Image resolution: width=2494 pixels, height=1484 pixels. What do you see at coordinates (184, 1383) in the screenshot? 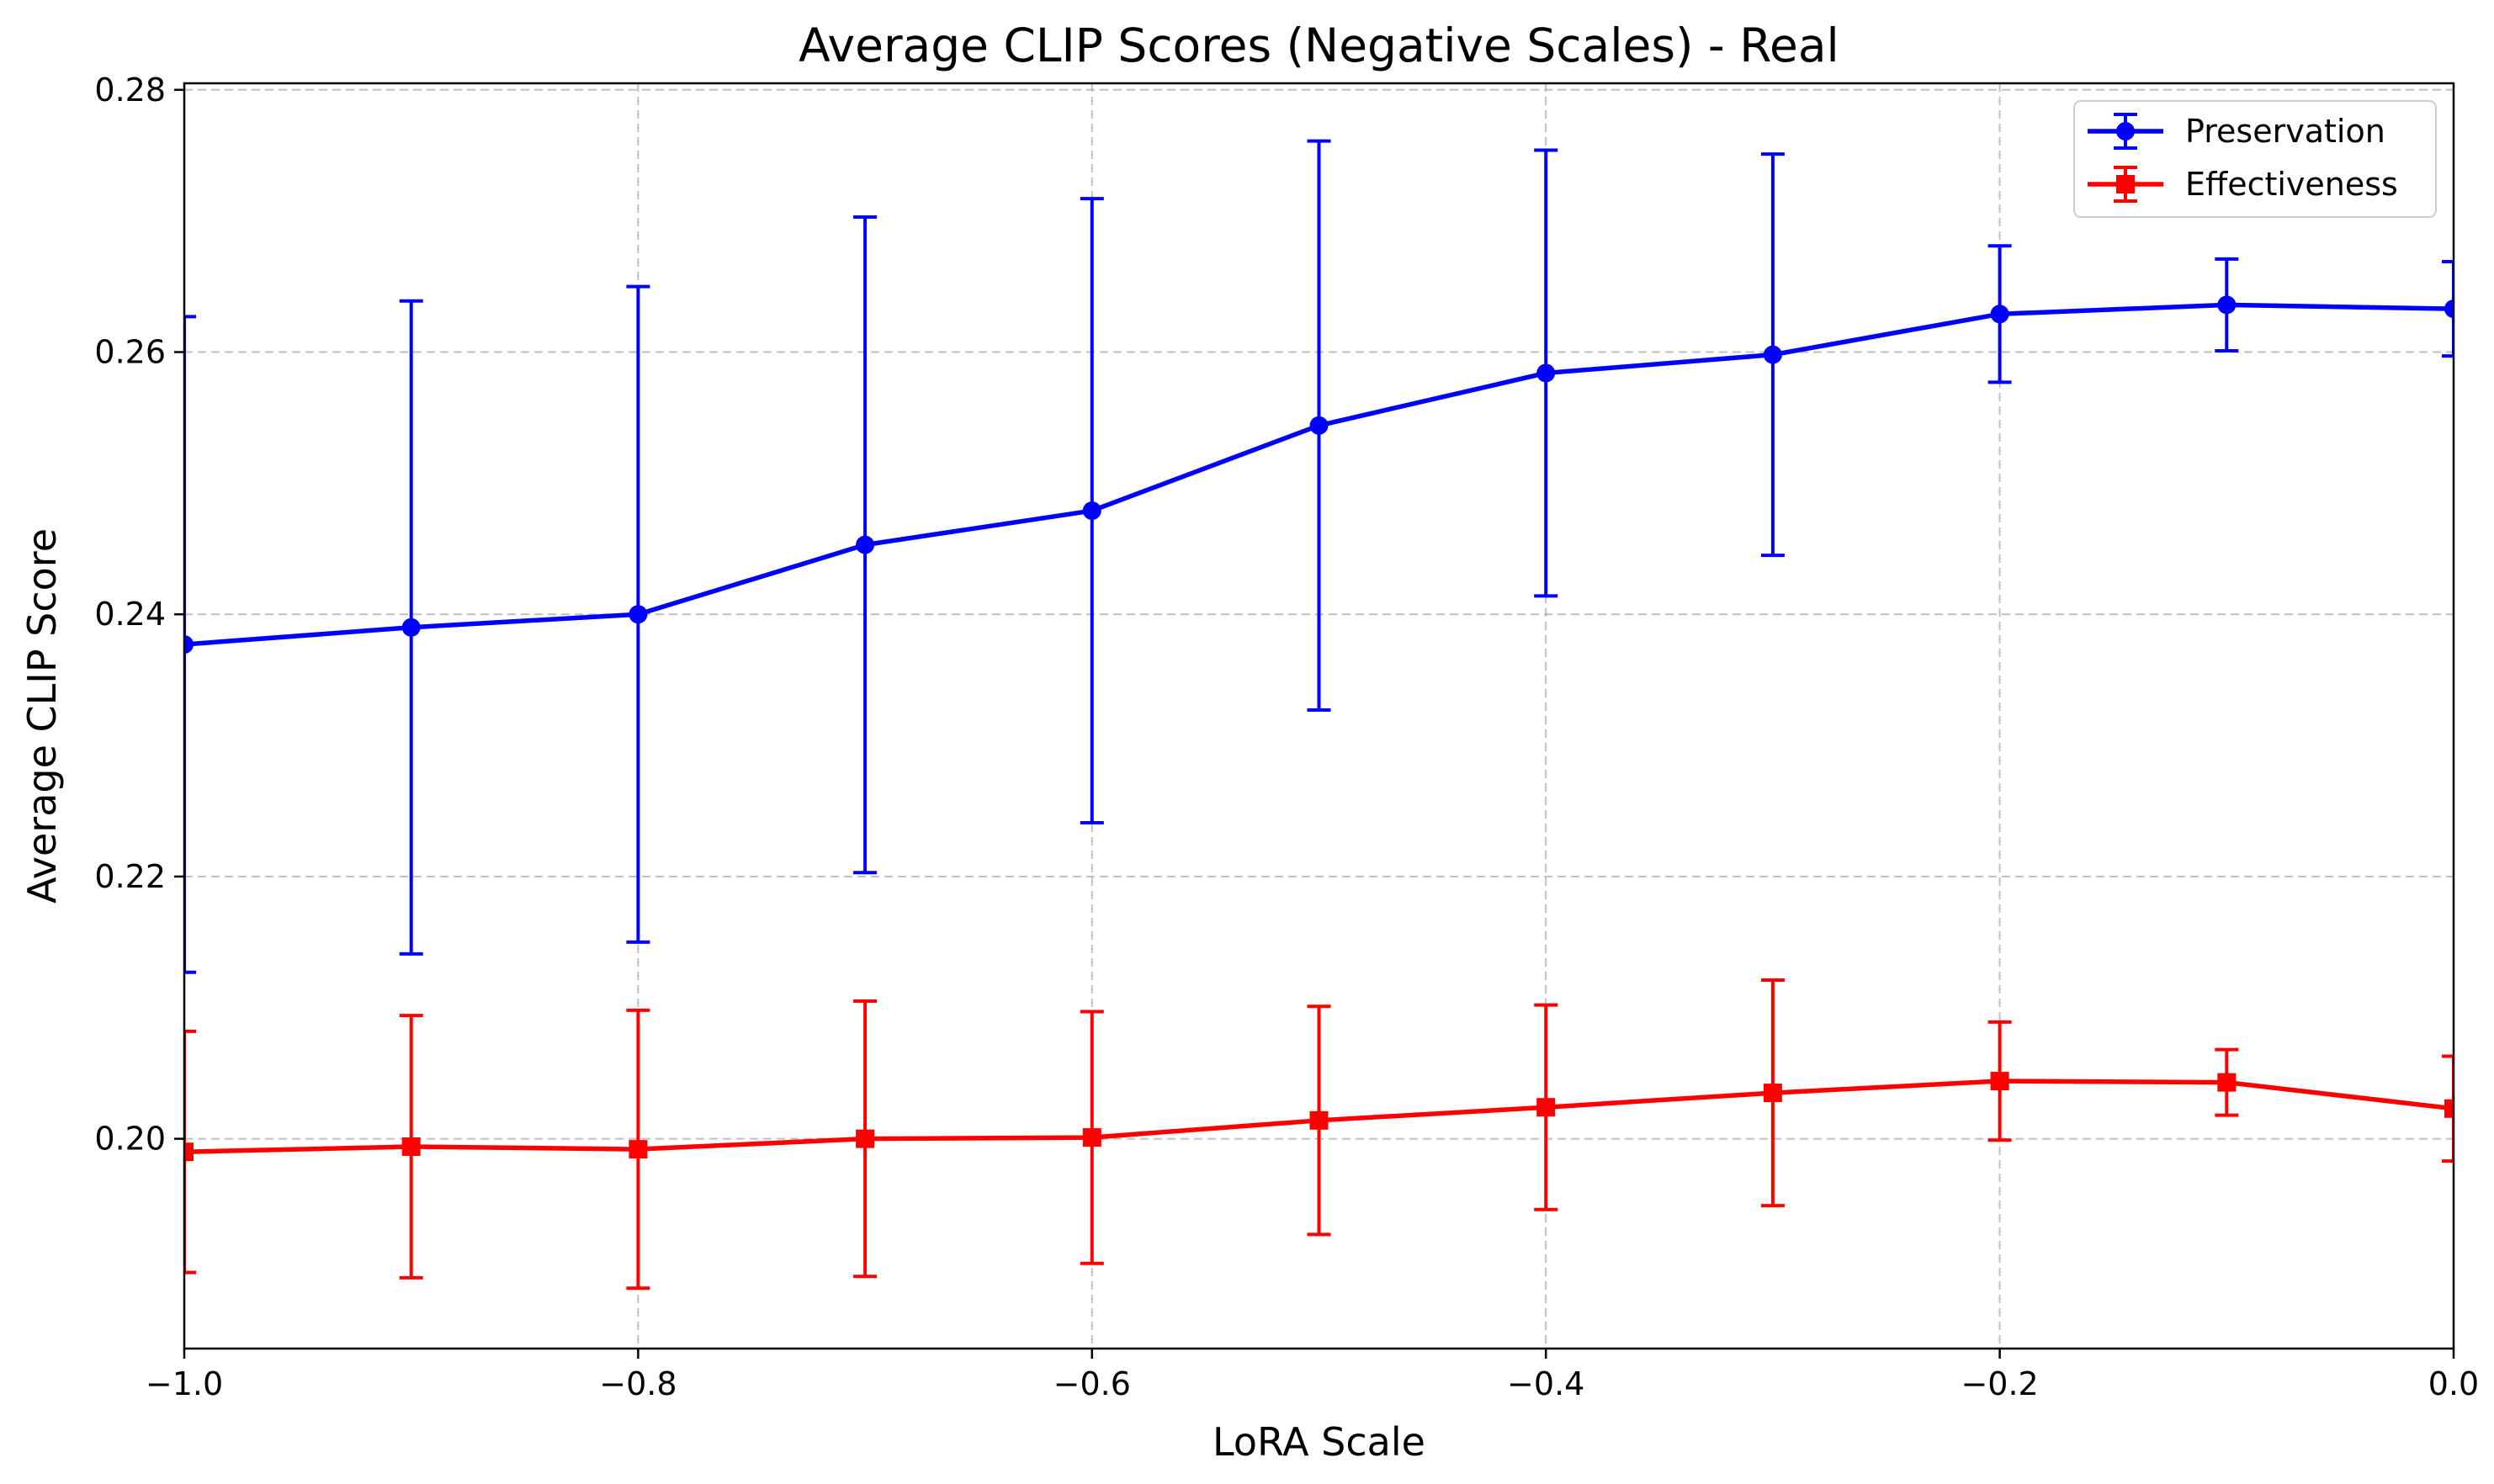
I see `x-tick-label: −1.0` at bounding box center [184, 1383].